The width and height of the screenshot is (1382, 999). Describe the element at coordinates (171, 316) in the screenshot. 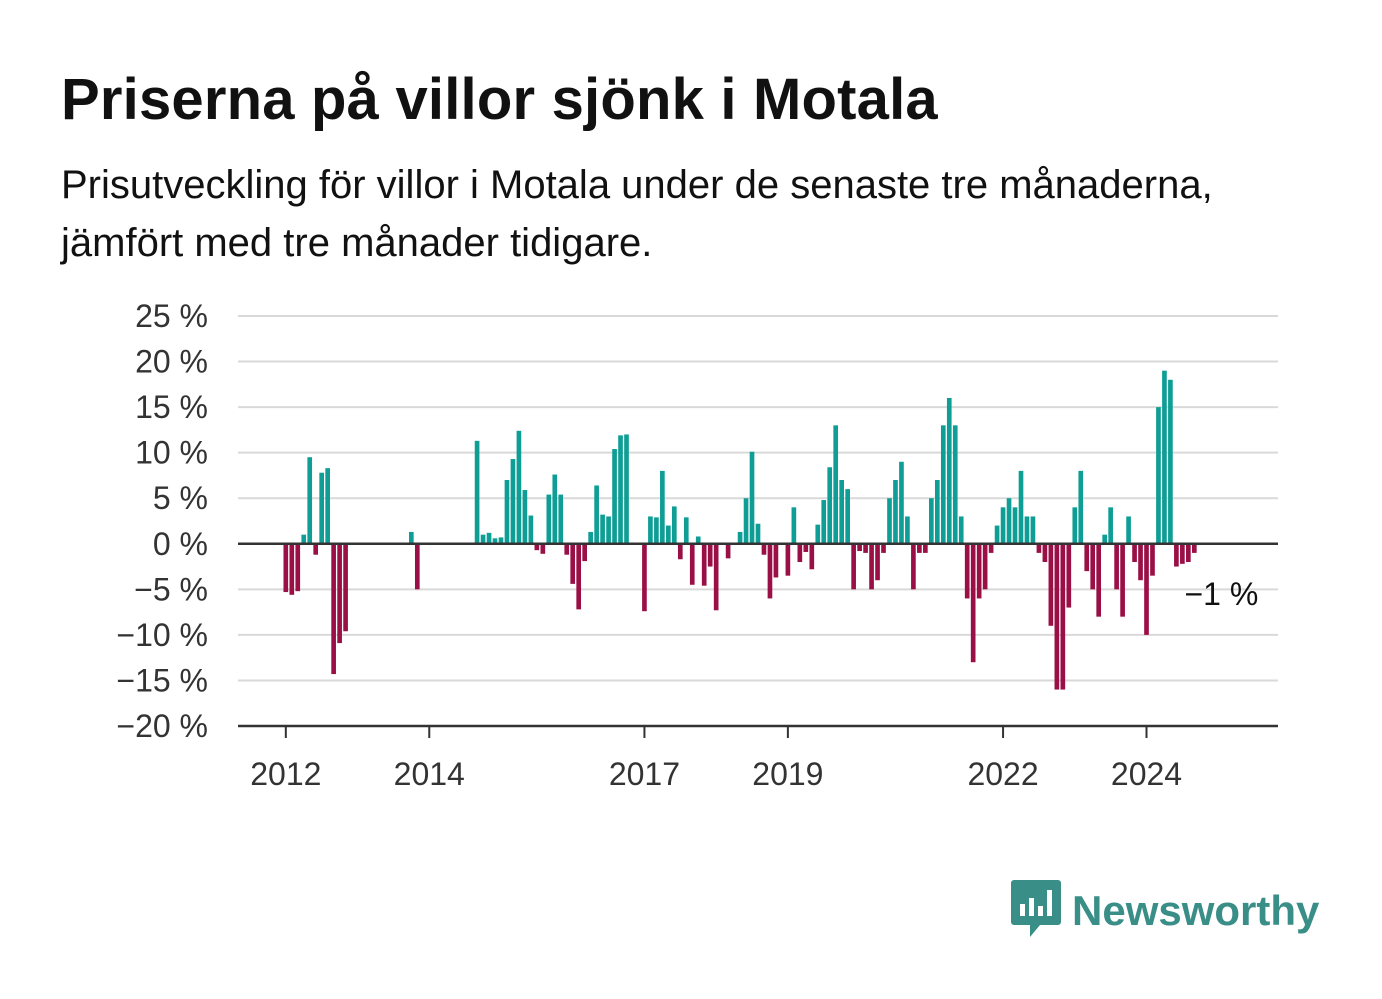

I see `y-tick-label: 25 %` at that location.